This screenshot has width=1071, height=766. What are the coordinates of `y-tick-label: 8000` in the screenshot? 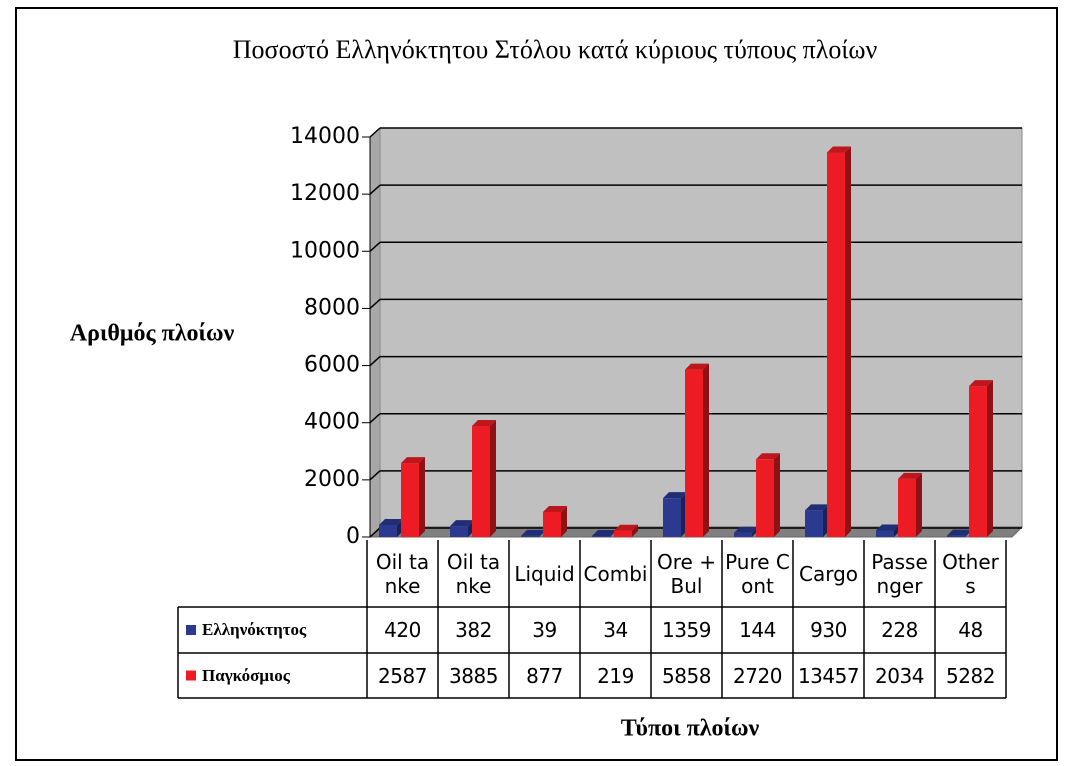 It's located at (332, 307).